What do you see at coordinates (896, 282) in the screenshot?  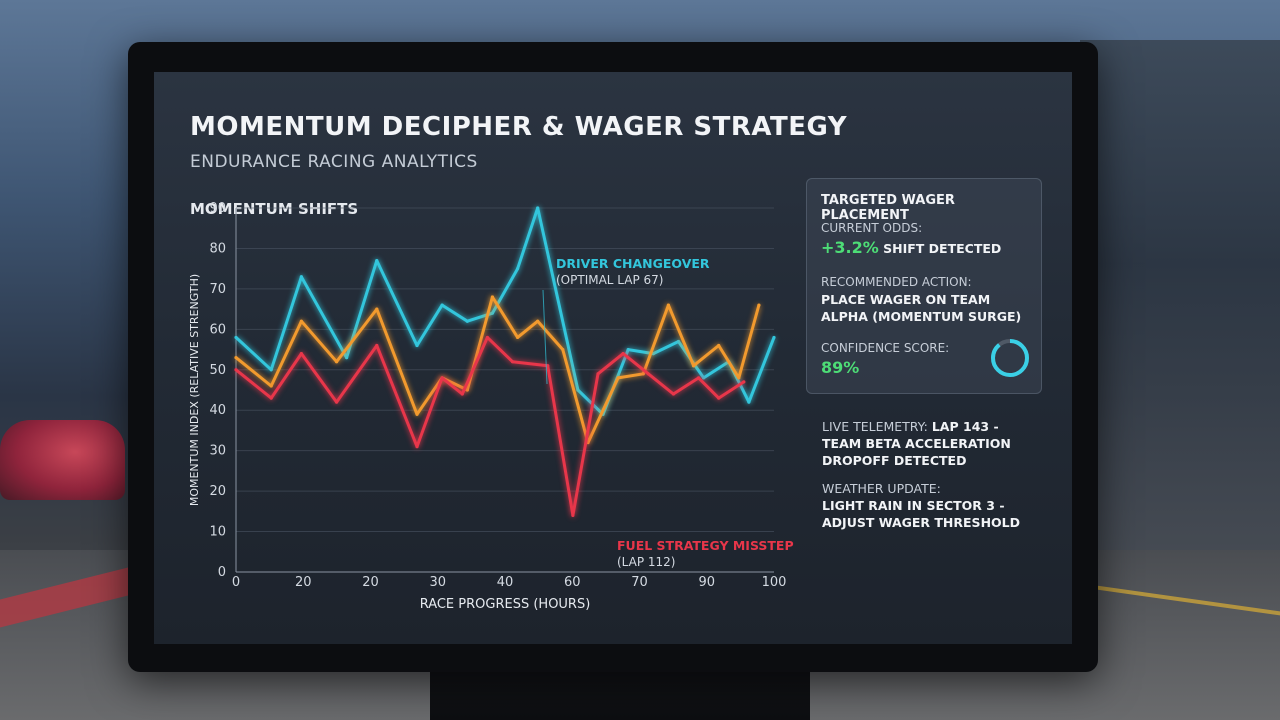 I see `action-label: RECOMMENDED ACTION:` at bounding box center [896, 282].